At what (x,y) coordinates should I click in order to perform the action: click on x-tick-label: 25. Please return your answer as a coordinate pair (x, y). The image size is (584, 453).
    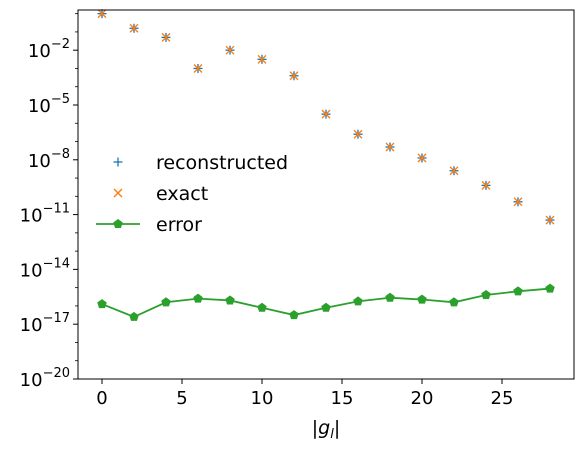
    Looking at the image, I should click on (502, 398).